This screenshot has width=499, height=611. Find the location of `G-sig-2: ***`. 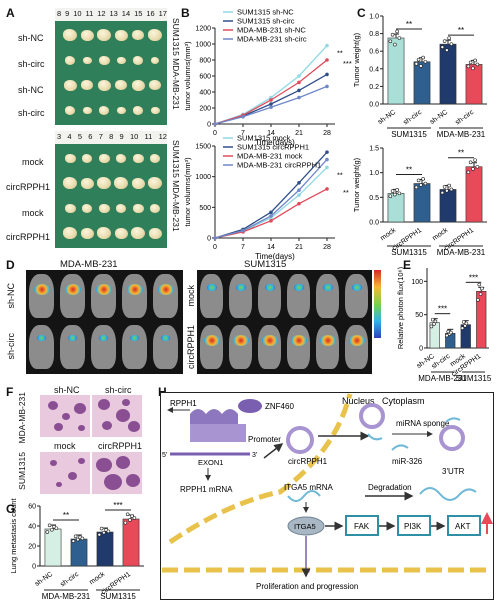

G-sig-2: *** is located at coordinates (117, 505).